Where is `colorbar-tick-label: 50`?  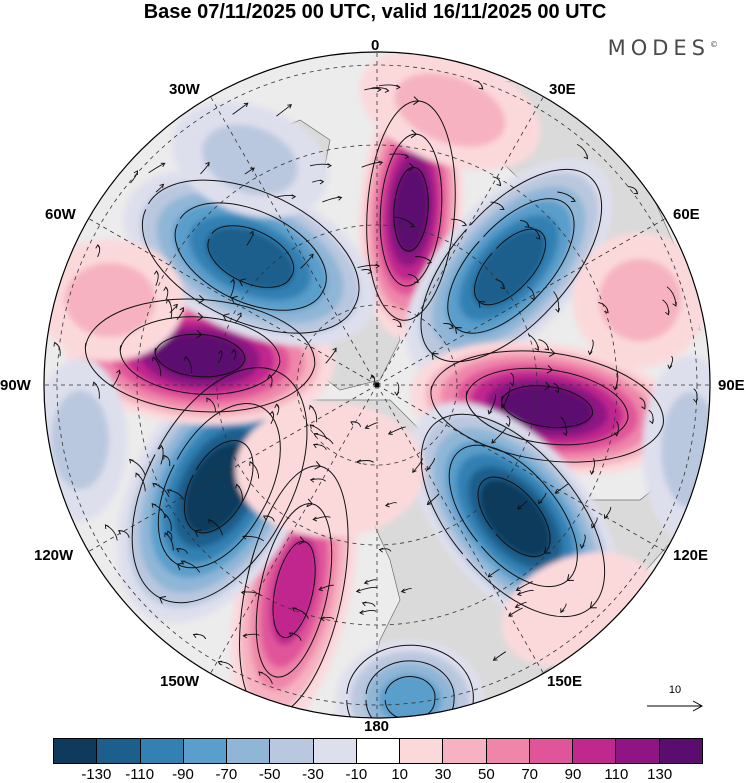
colorbar-tick-label: 50 is located at coordinates (486, 774).